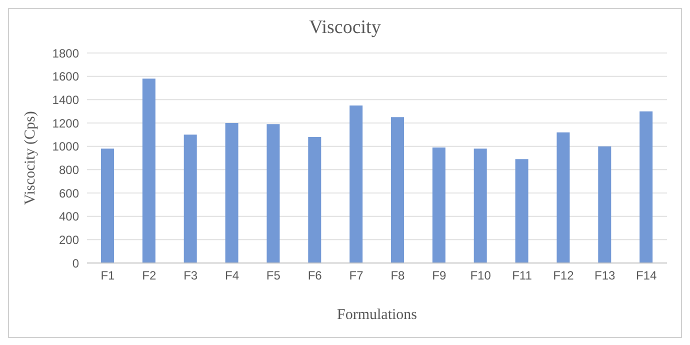 This screenshot has width=690, height=345. What do you see at coordinates (69, 239) in the screenshot?
I see `y-tick-label: 200` at bounding box center [69, 239].